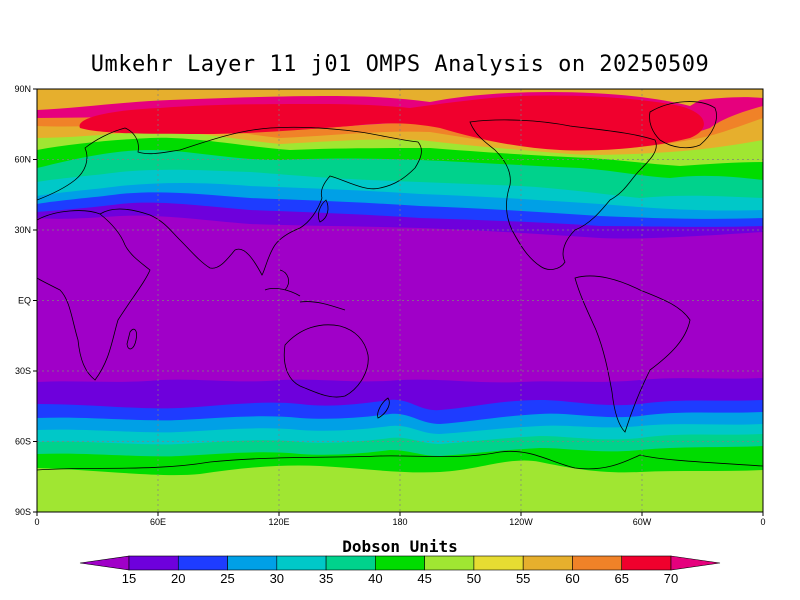 The width and height of the screenshot is (800, 600). I want to click on colorbar-title: Dobson Units, so click(400, 546).